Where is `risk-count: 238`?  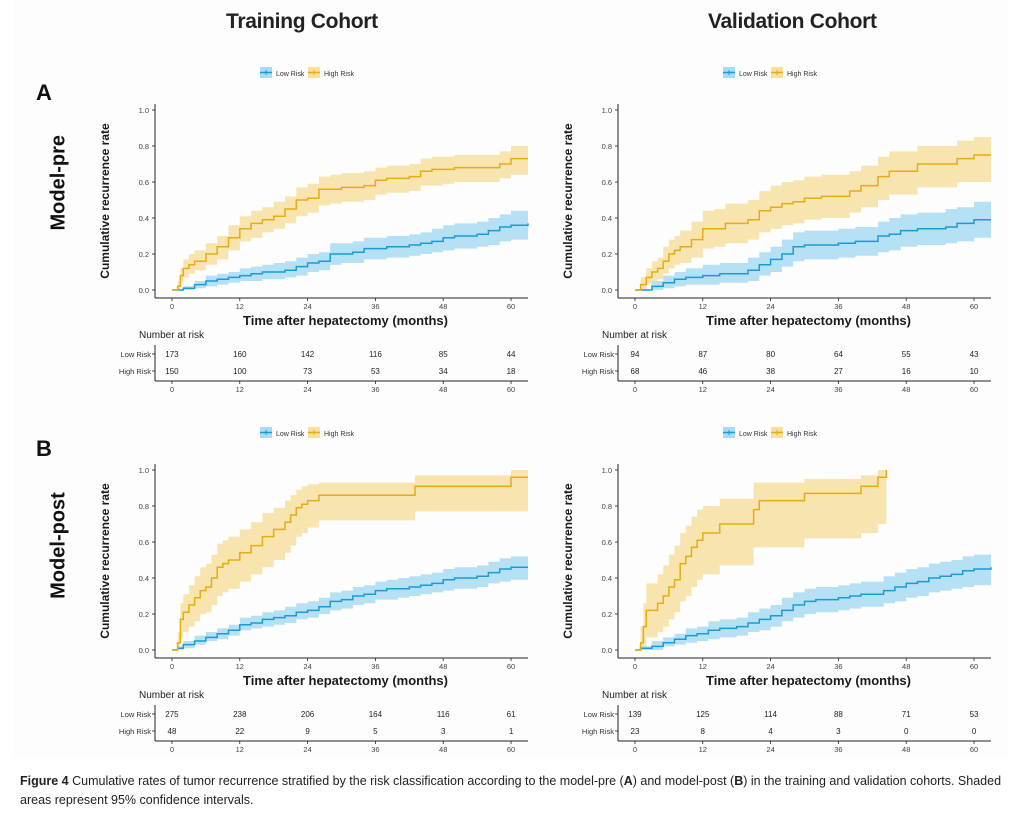
risk-count: 238 is located at coordinates (240, 714).